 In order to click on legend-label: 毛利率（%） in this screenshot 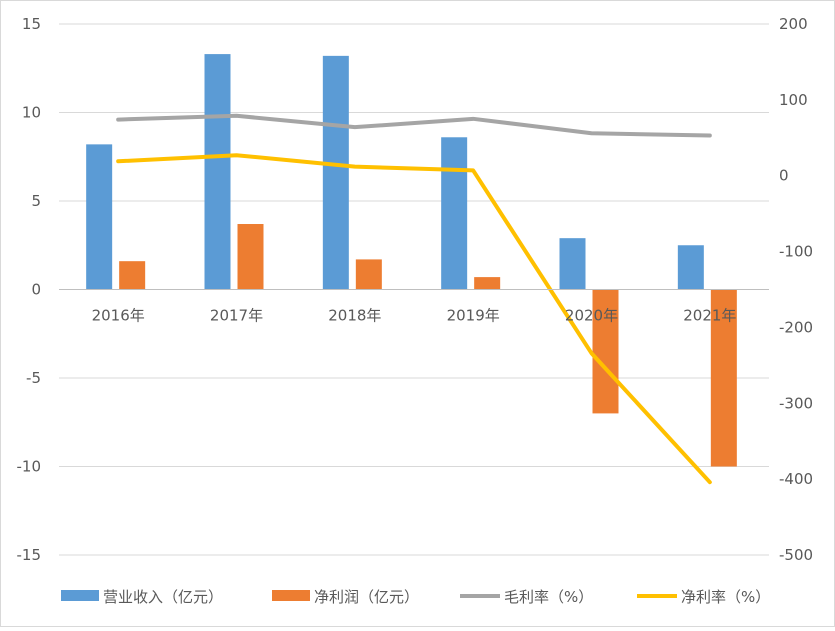, I will do `click(548, 597)`.